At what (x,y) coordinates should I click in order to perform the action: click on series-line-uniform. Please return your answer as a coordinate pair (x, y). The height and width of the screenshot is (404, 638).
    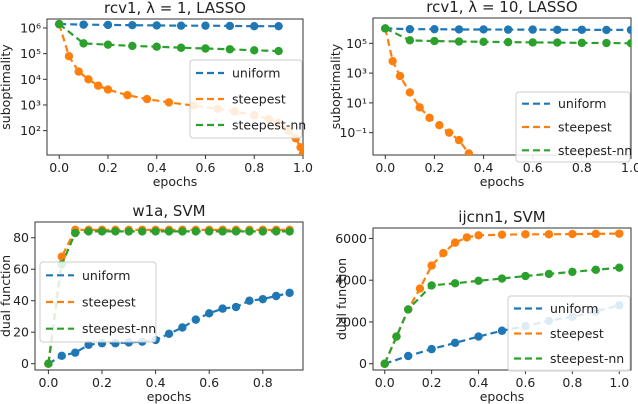
    Looking at the image, I should click on (169, 25).